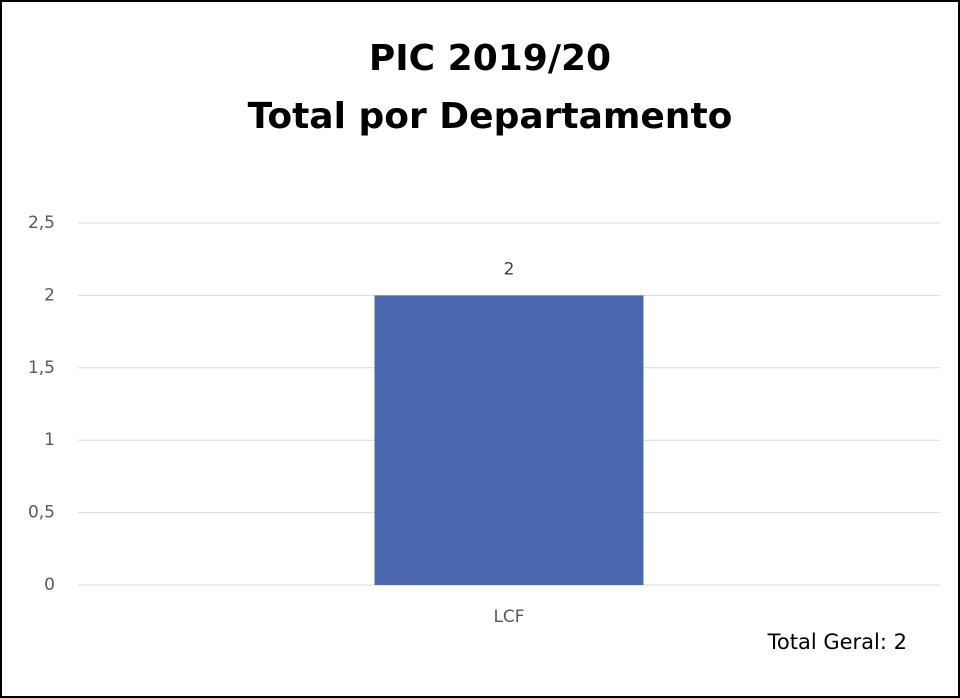 This screenshot has width=960, height=698. What do you see at coordinates (41, 513) in the screenshot?
I see `y-tick-label: 0,5` at bounding box center [41, 513].